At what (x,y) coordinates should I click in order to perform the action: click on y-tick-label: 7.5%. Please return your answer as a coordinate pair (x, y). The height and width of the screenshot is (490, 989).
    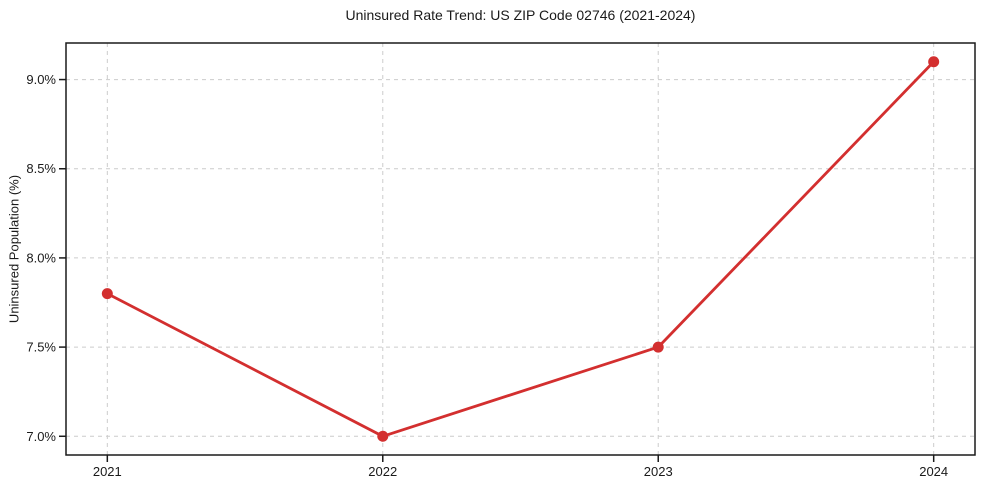
    Looking at the image, I should click on (41, 347).